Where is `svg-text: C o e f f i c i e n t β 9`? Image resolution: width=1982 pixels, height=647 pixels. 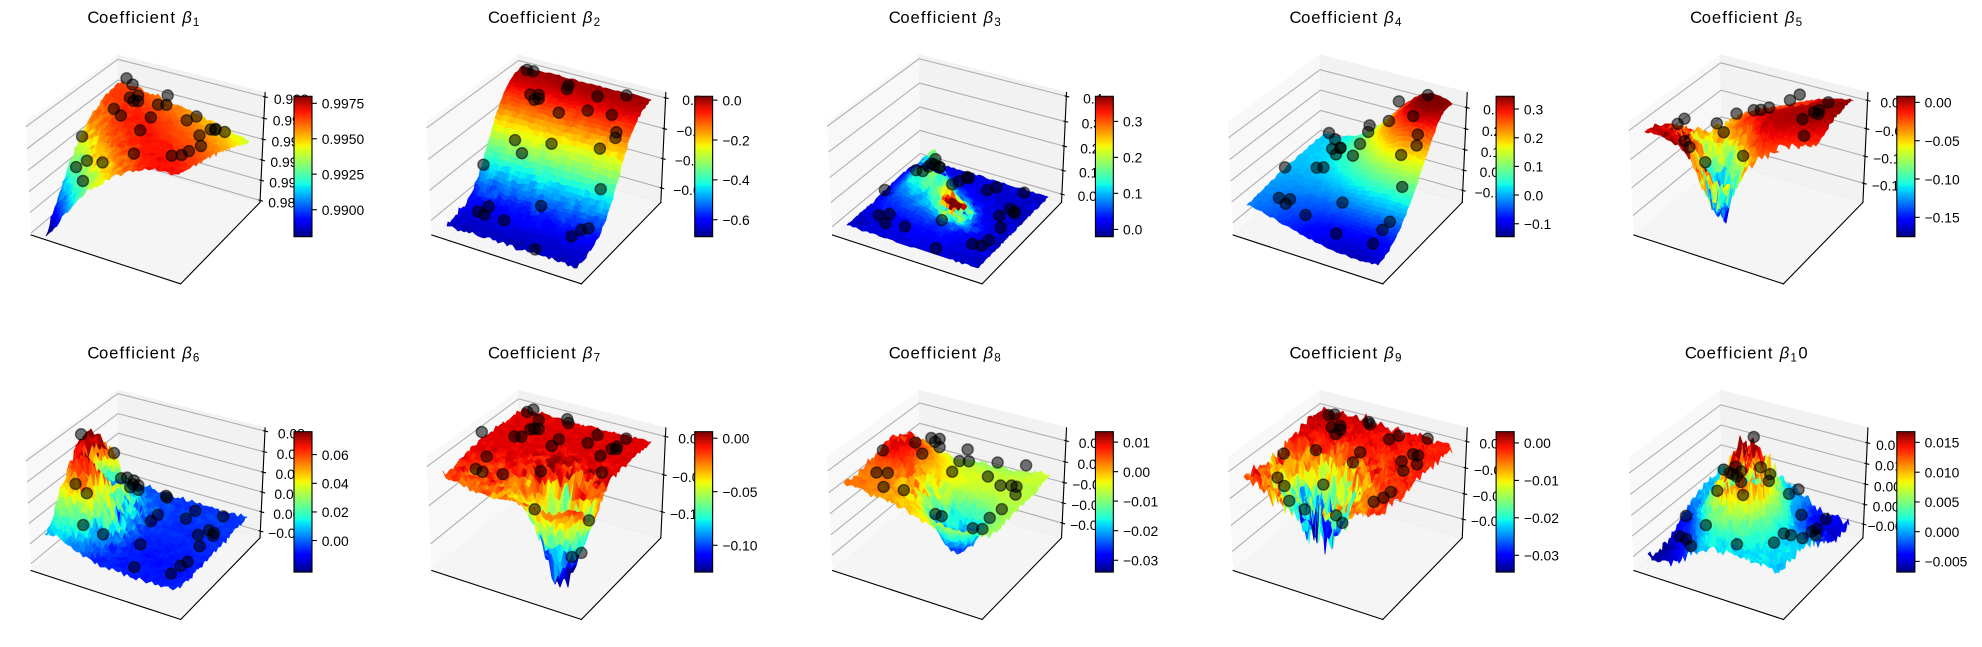 svg-text: C o e f f i c i e n t β 9 is located at coordinates (1345, 351).